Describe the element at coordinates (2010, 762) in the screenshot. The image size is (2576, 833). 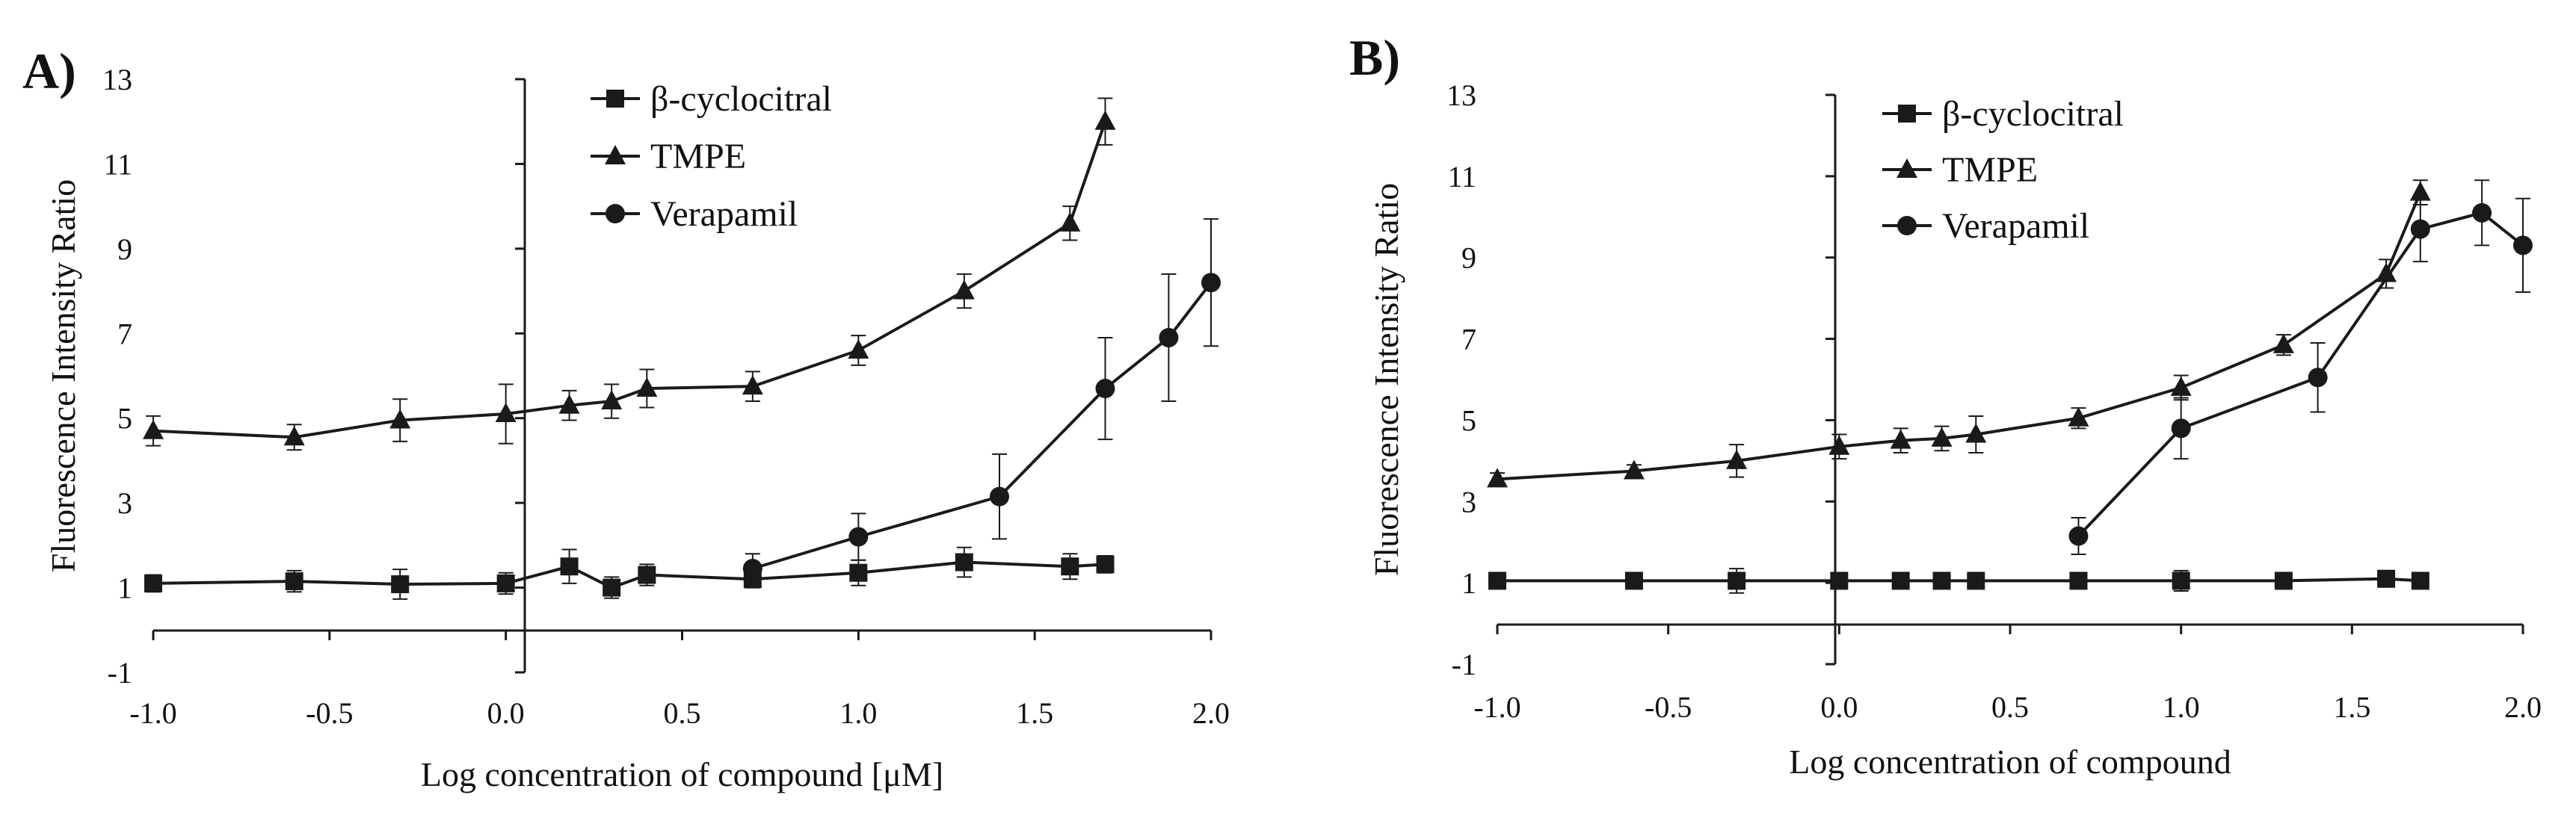
I see `x-axis-title: Log concentration of compound` at that location.